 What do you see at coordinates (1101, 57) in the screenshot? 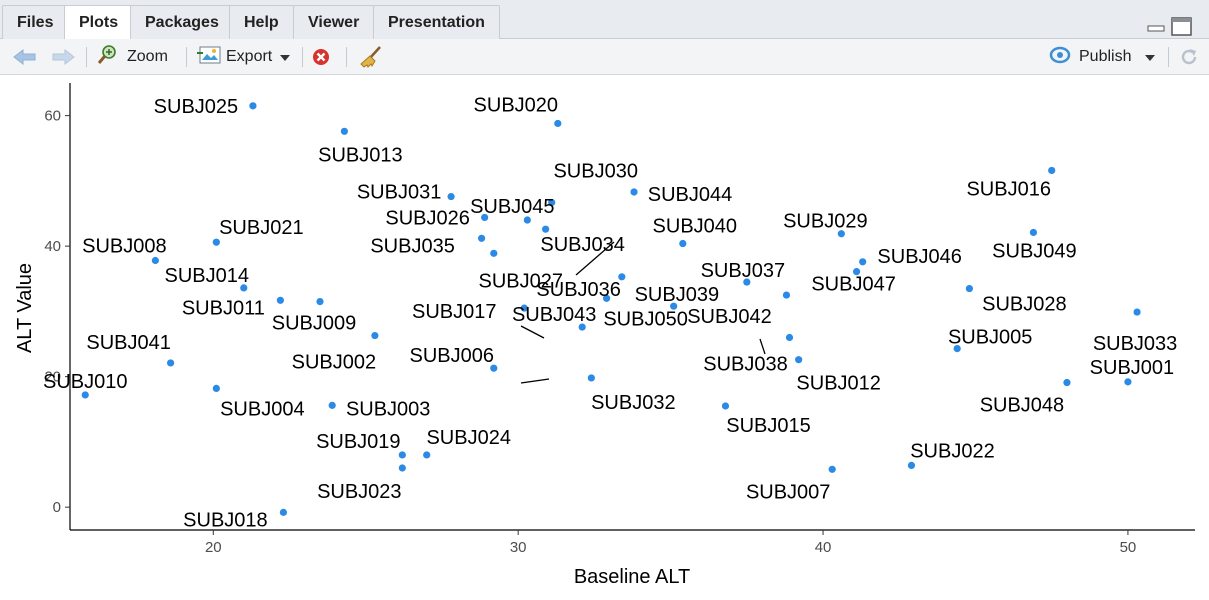
I see `publish-button: Publish` at bounding box center [1101, 57].